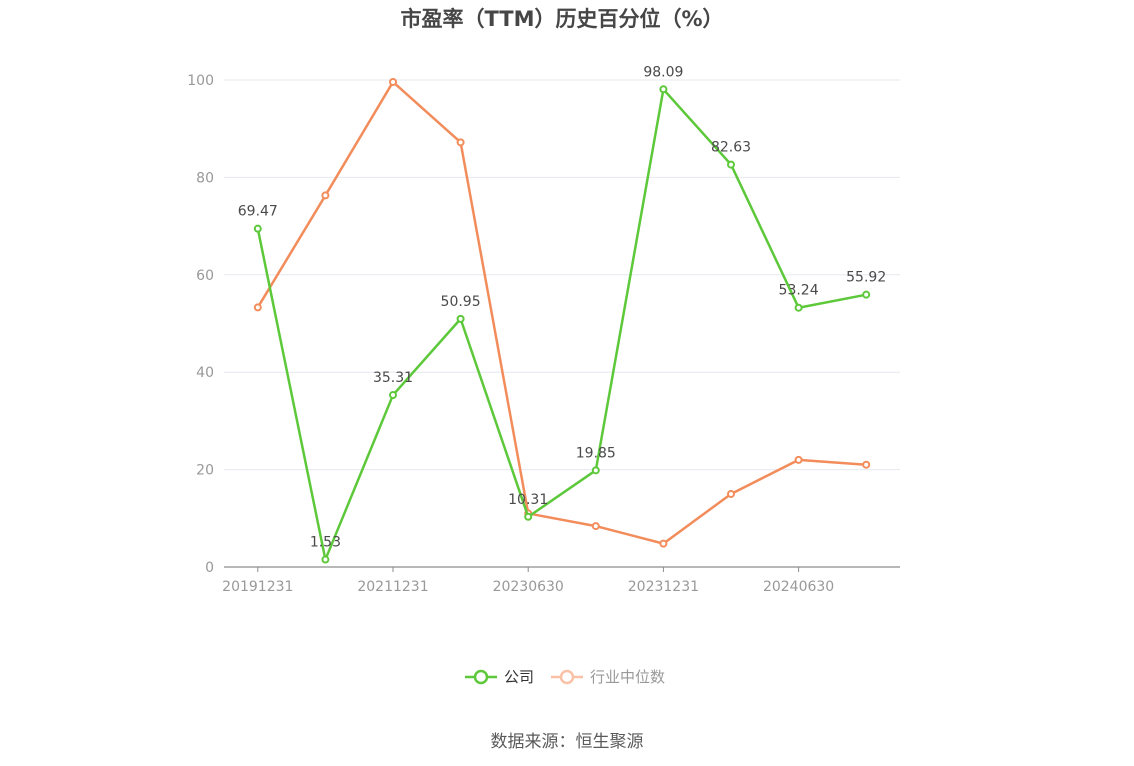 The image size is (1134, 766). I want to click on data-label: 1.53, so click(325, 543).